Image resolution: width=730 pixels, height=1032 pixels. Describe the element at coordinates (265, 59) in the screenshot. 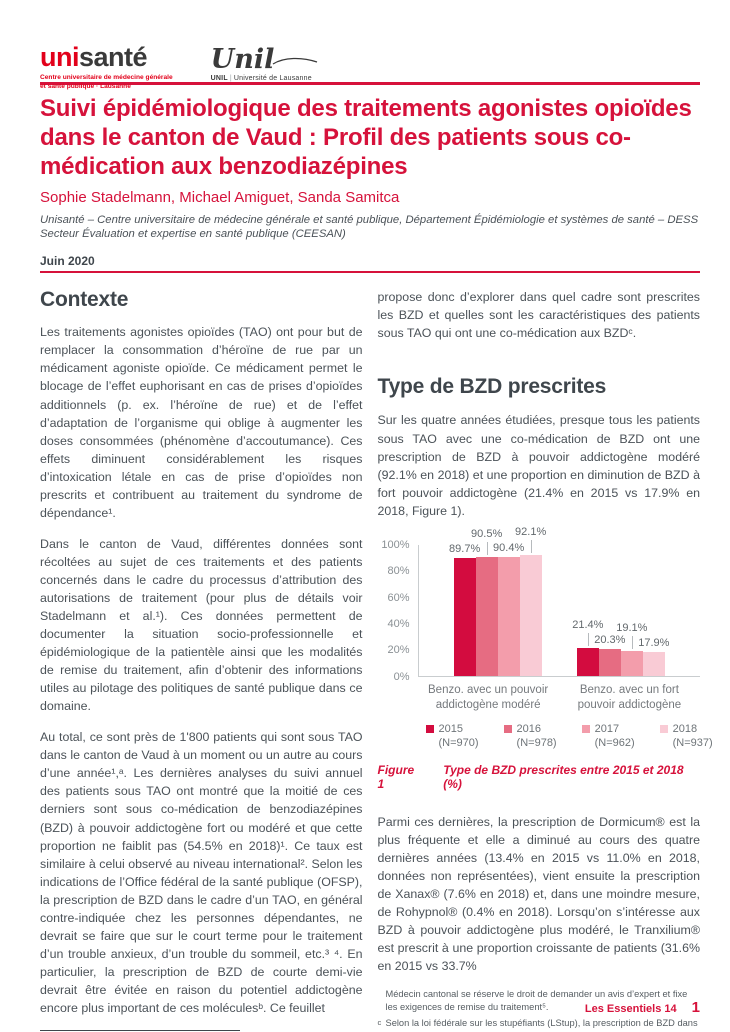

I see `unil-script-wordmark: Unil` at that location.